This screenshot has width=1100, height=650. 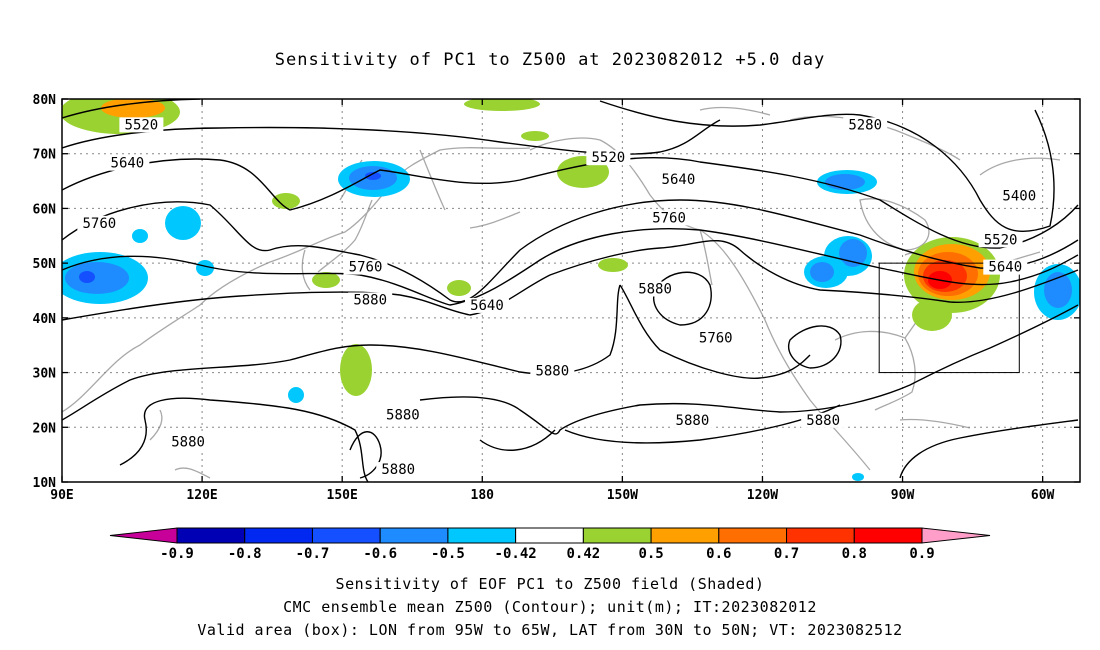 What do you see at coordinates (177, 554) in the screenshot?
I see `colorbar-label: -0.9` at bounding box center [177, 554].